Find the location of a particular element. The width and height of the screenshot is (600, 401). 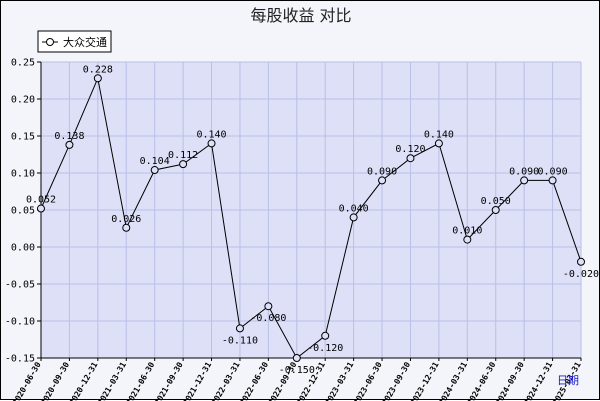

data-label-15: 0.010 is located at coordinates (467, 231).